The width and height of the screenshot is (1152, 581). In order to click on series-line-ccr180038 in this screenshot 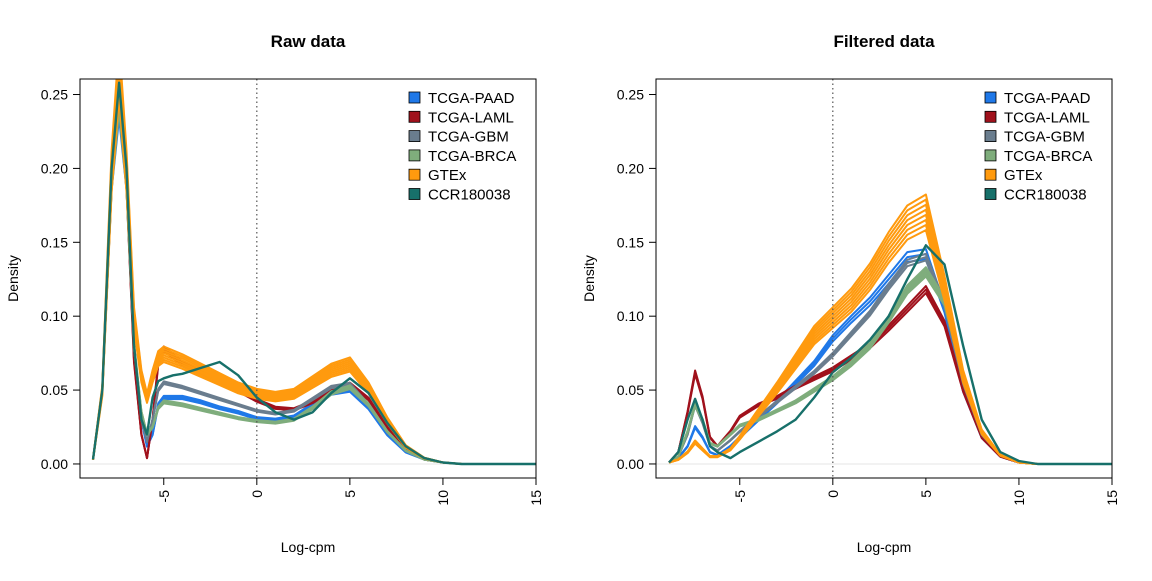, I will do `click(890, 355)`.